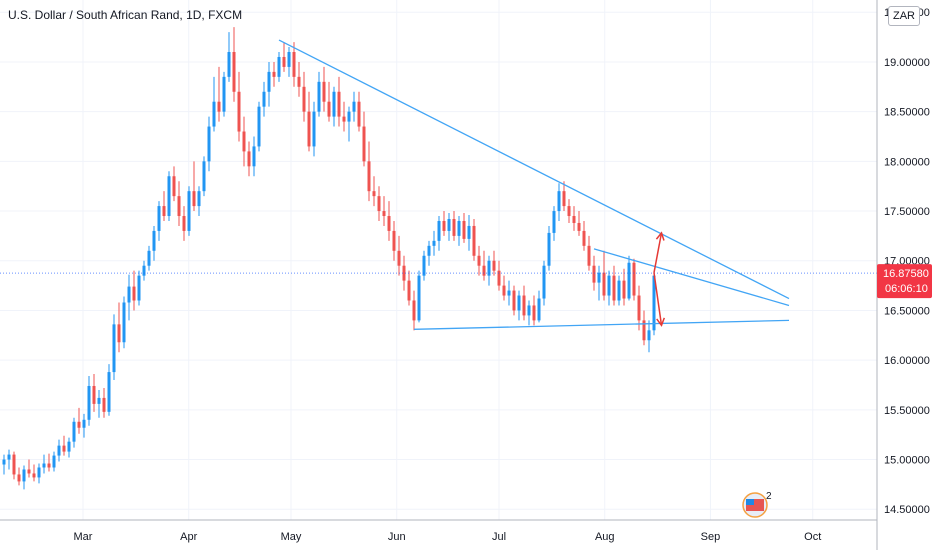  I want to click on x-tick-label: Mar, so click(83, 537).